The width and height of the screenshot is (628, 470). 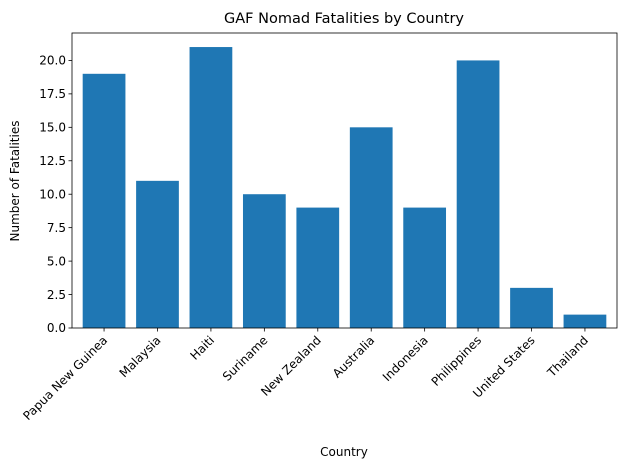 What do you see at coordinates (478, 194) in the screenshot?
I see `bar-philippines` at bounding box center [478, 194].